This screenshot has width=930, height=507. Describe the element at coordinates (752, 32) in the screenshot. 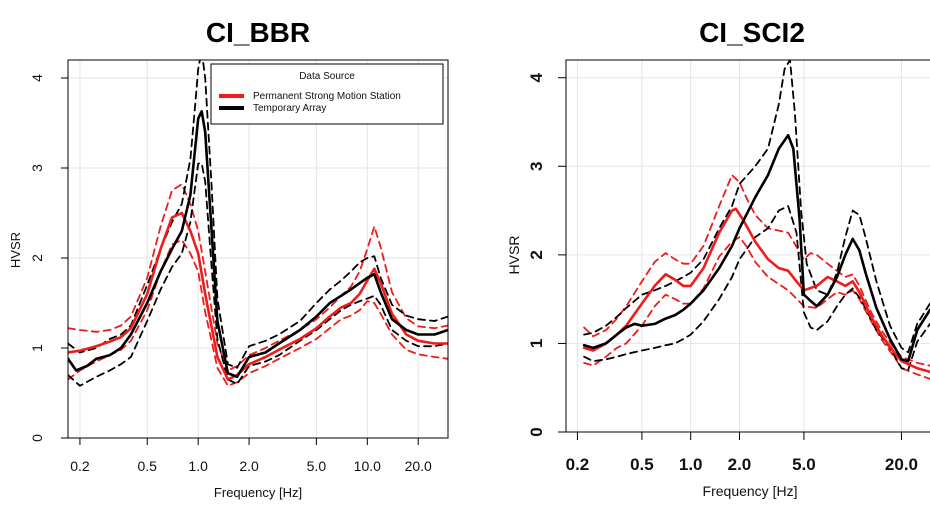

I see `chart-title: CI_SCI2` at that location.